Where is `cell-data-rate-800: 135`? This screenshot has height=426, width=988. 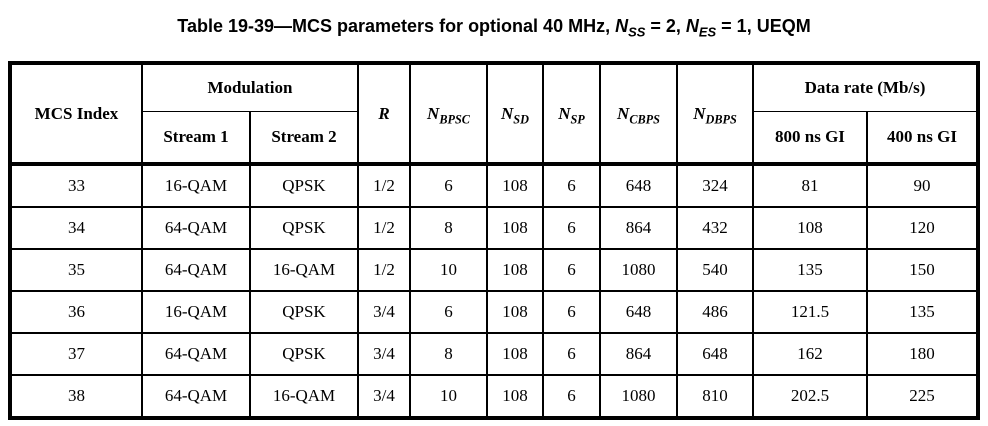 cell-data-rate-800: 135 is located at coordinates (809, 270).